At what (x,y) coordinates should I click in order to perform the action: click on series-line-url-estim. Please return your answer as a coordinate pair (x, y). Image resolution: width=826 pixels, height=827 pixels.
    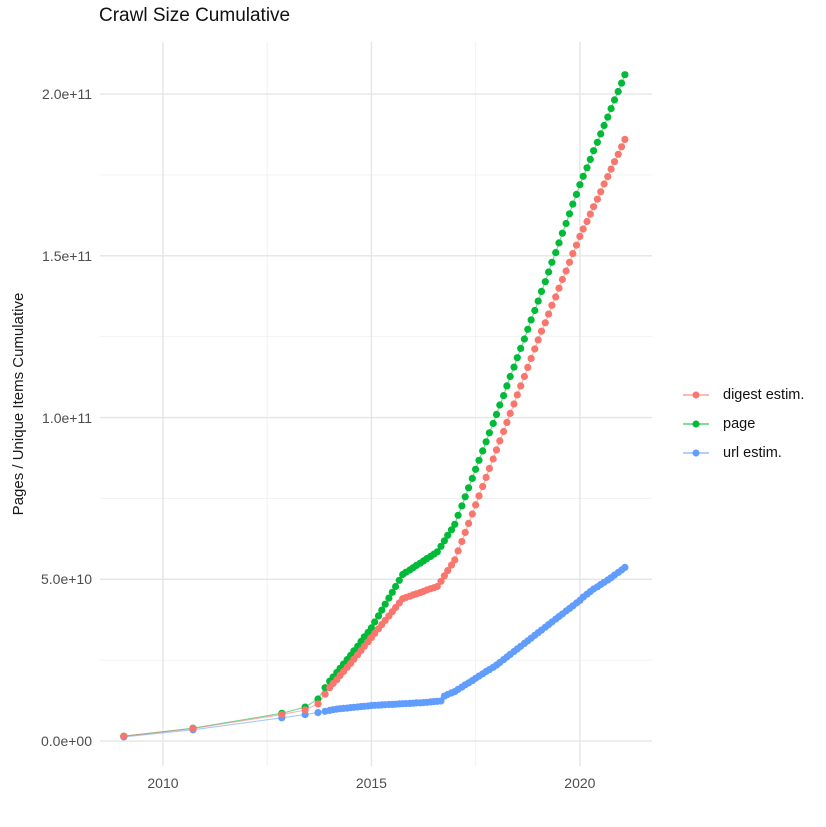
    Looking at the image, I should click on (374, 652).